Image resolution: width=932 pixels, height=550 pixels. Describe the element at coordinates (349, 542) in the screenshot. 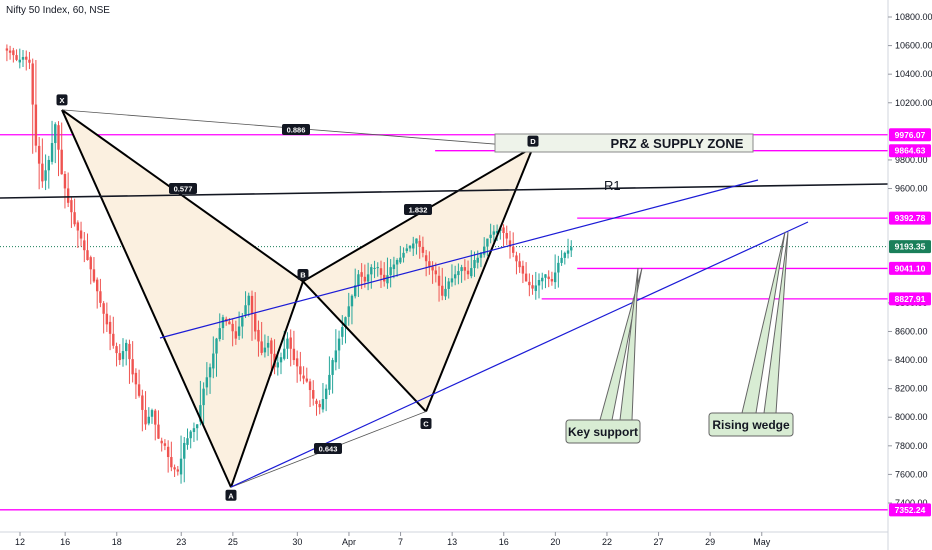

I see `time-tick-label: Apr` at that location.